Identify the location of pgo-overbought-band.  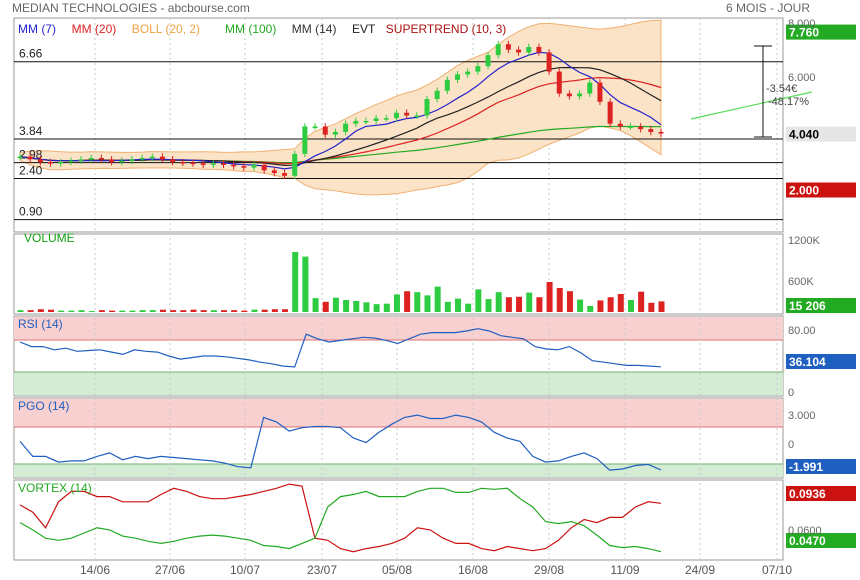
(398, 413).